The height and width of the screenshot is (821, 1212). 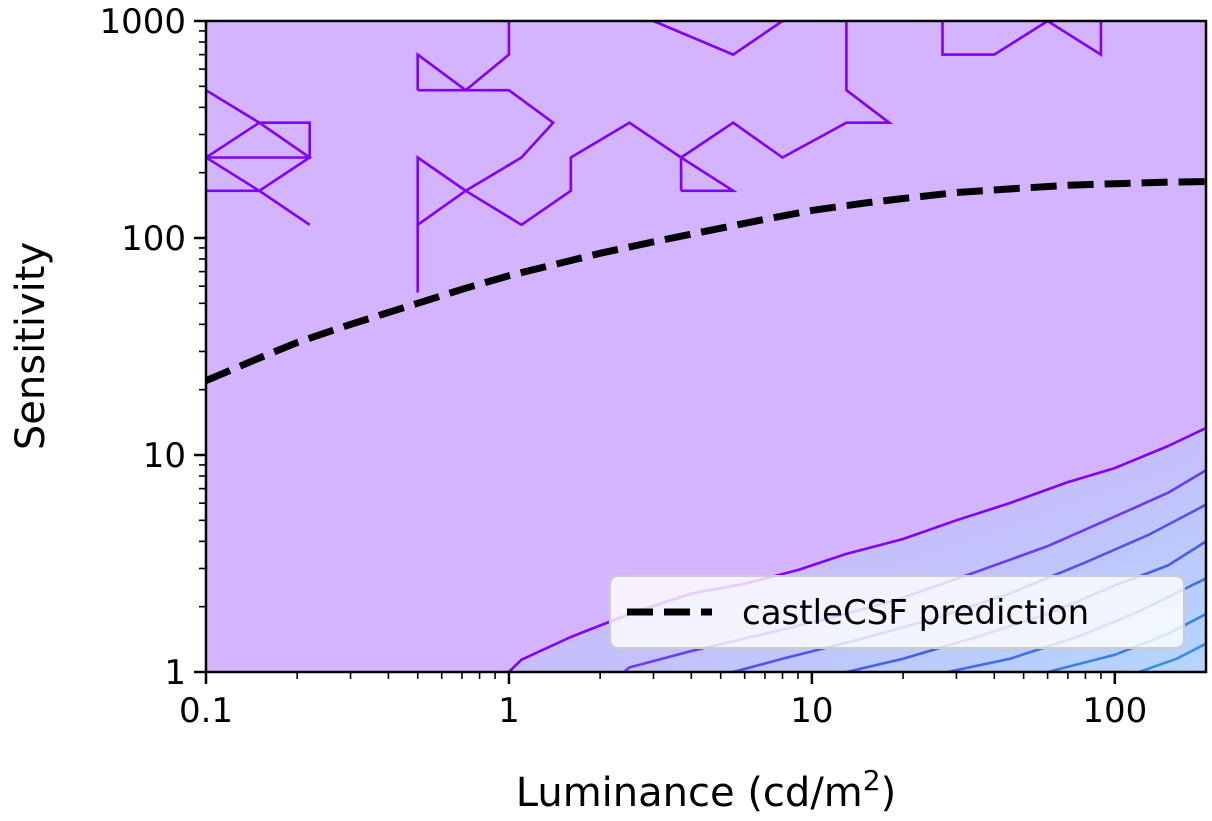 I want to click on x-tick-label: 10, so click(x=811, y=711).